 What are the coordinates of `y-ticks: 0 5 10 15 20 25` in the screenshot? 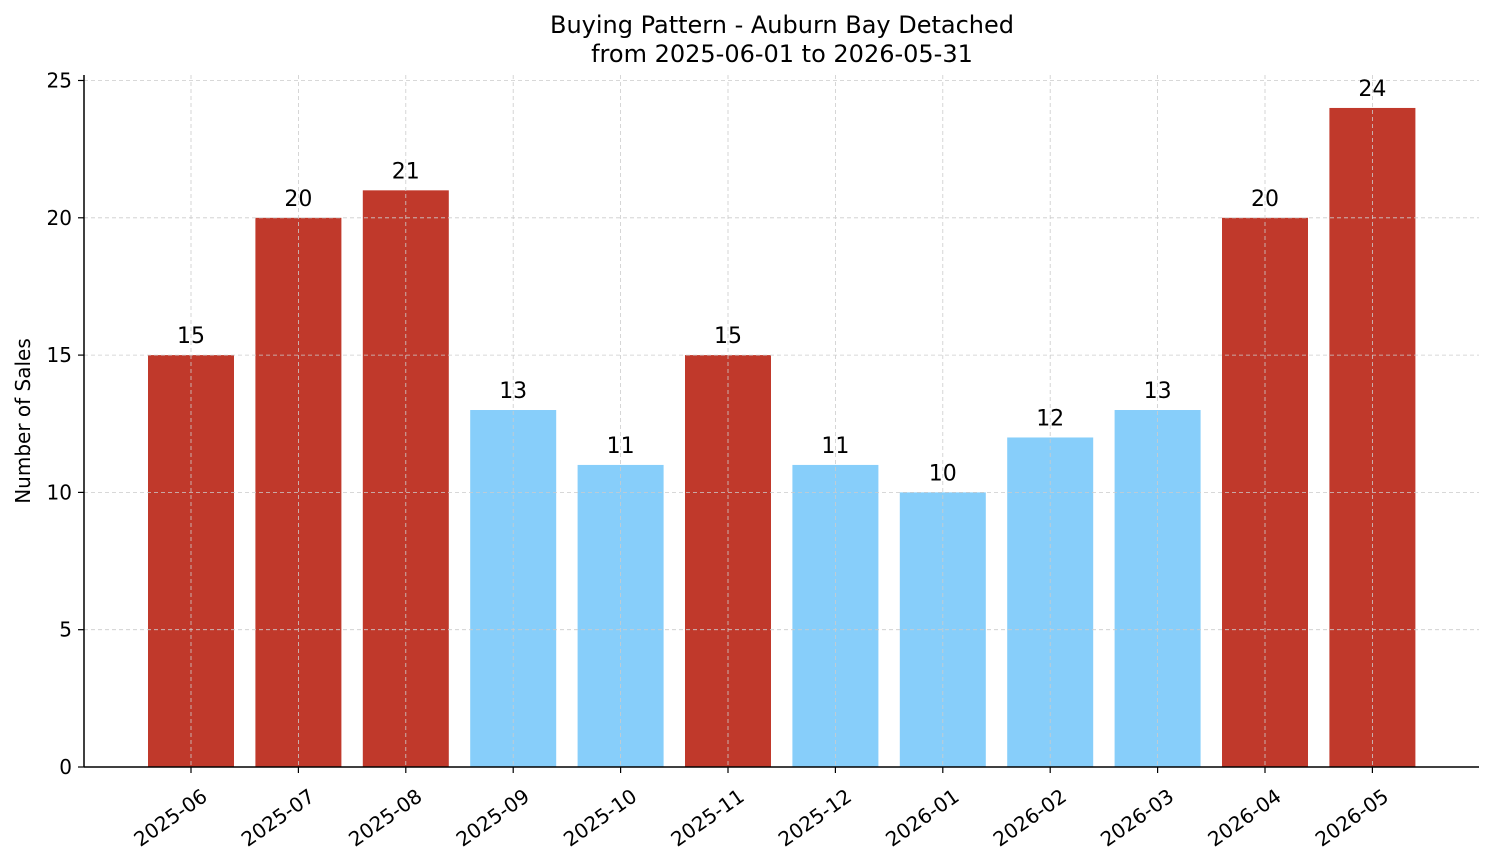 It's located at (65, 423).